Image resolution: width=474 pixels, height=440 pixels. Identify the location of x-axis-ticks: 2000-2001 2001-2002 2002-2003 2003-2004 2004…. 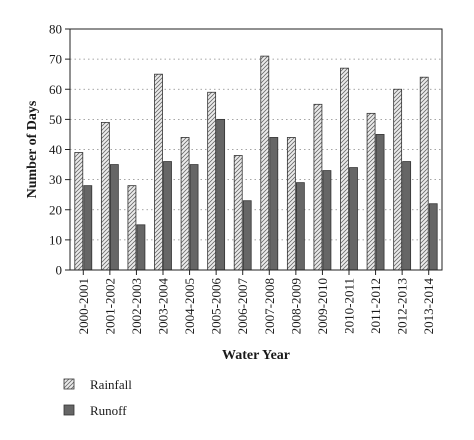
(256, 302).